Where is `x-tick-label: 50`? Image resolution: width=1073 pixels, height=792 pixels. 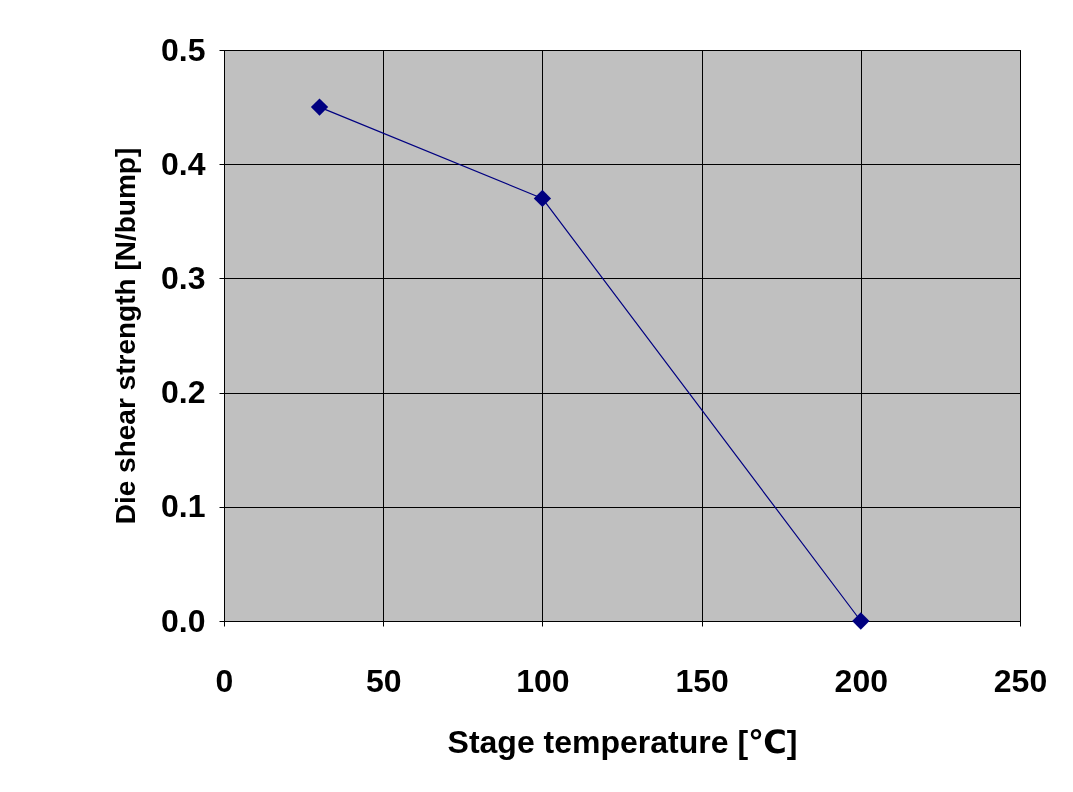 x-tick-label: 50 is located at coordinates (383, 680).